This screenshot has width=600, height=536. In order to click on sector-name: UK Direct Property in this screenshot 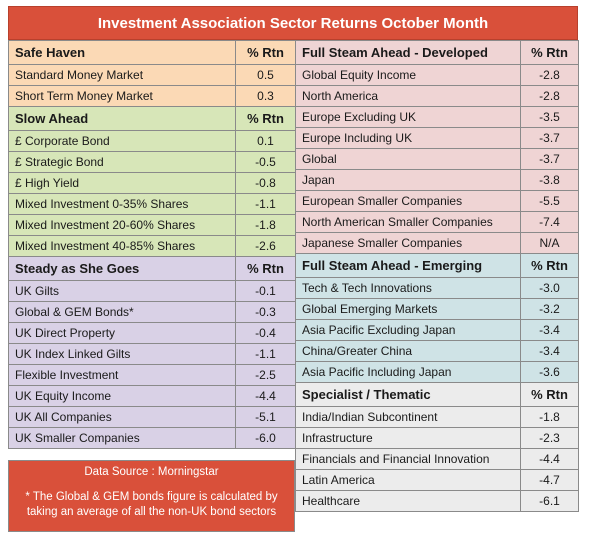, I will do `click(122, 333)`.